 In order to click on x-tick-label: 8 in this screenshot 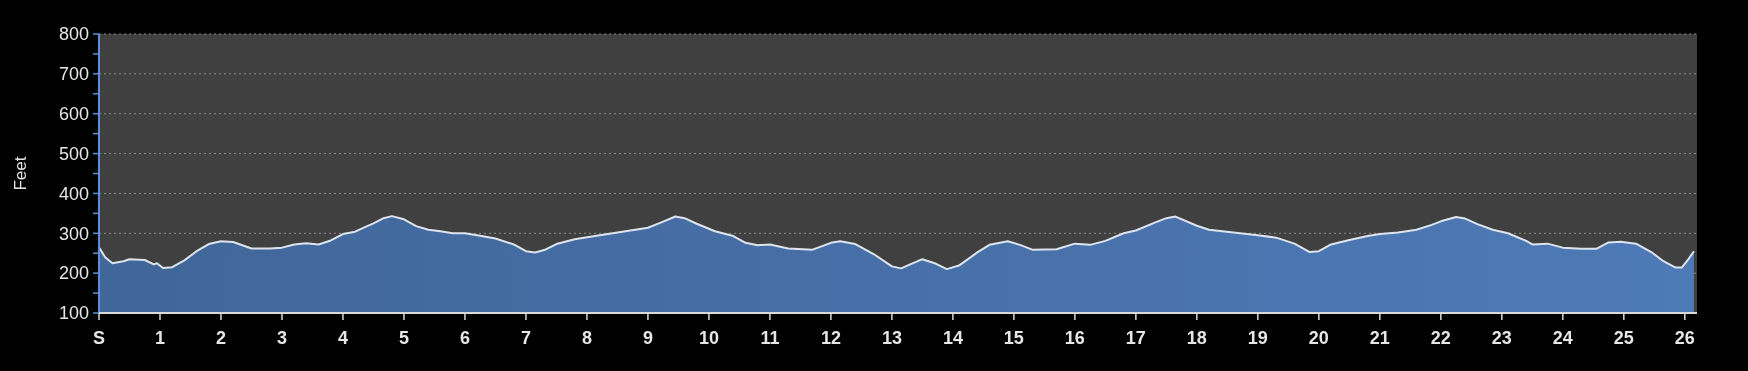, I will do `click(586, 338)`.